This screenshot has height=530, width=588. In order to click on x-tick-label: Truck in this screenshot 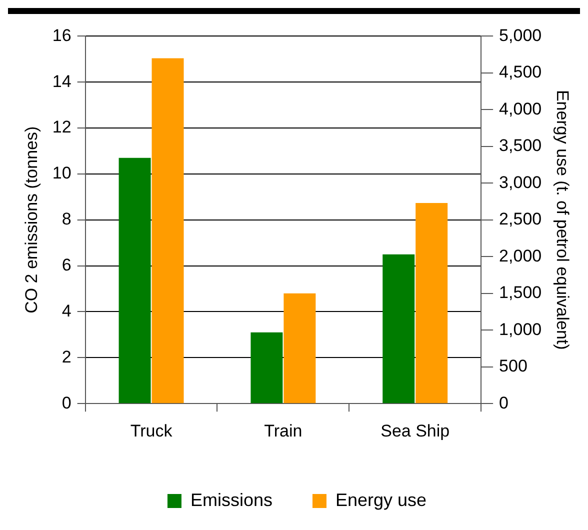, I will do `click(151, 430)`.